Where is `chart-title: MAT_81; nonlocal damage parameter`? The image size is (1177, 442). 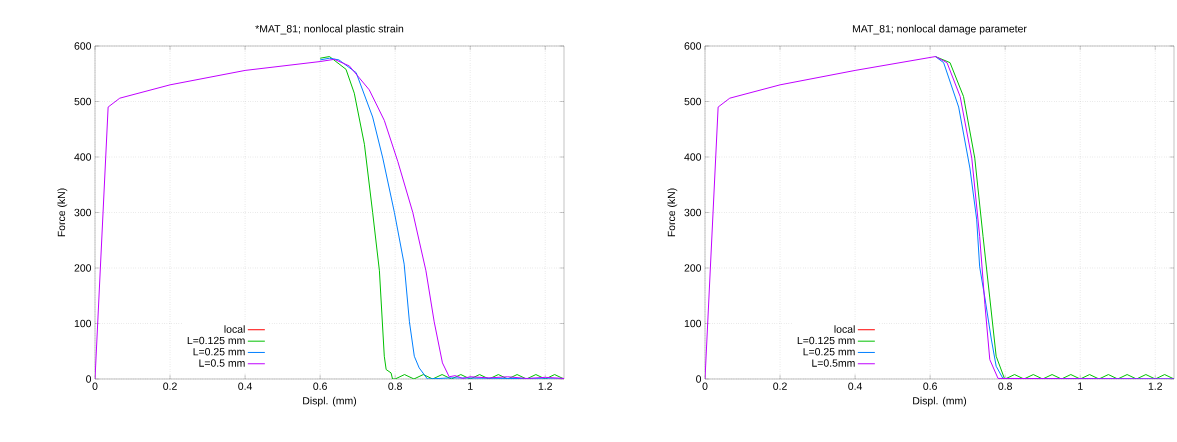
chart-title: MAT_81; nonlocal damage parameter is located at coordinates (939, 29).